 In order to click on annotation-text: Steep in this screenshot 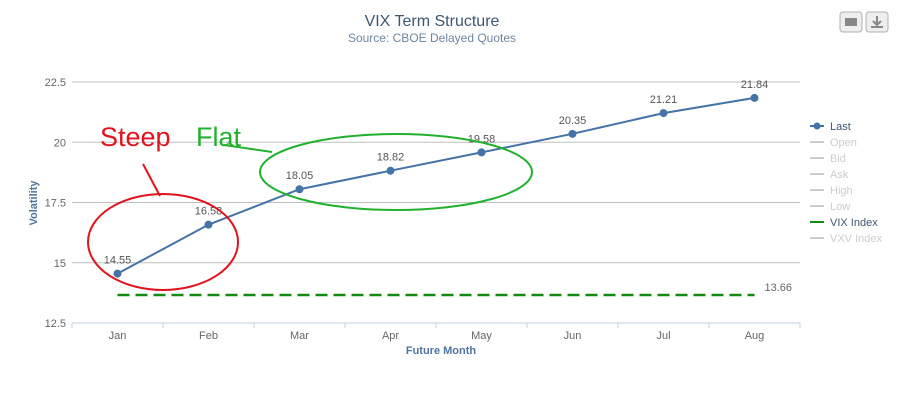, I will do `click(135, 137)`.